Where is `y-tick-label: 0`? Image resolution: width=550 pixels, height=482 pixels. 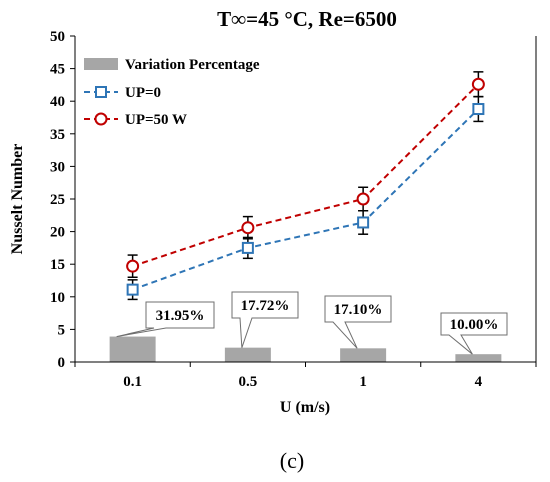 y-tick-label: 0 is located at coordinates (62, 363).